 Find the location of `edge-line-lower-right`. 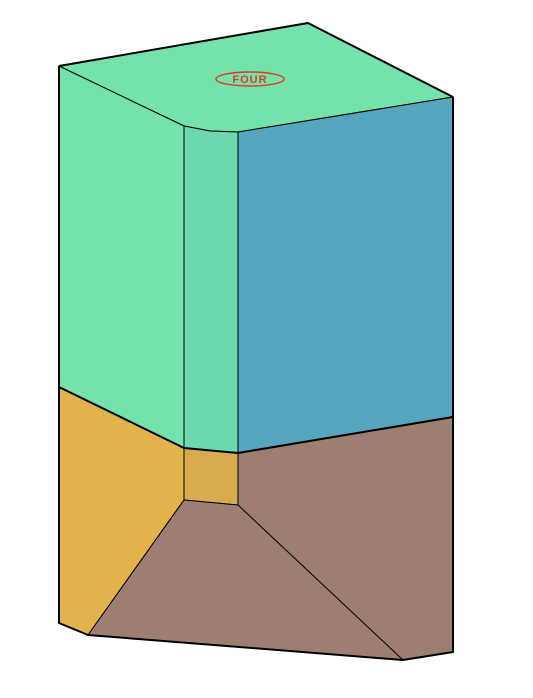

edge-line-lower-right is located at coordinates (320, 582).